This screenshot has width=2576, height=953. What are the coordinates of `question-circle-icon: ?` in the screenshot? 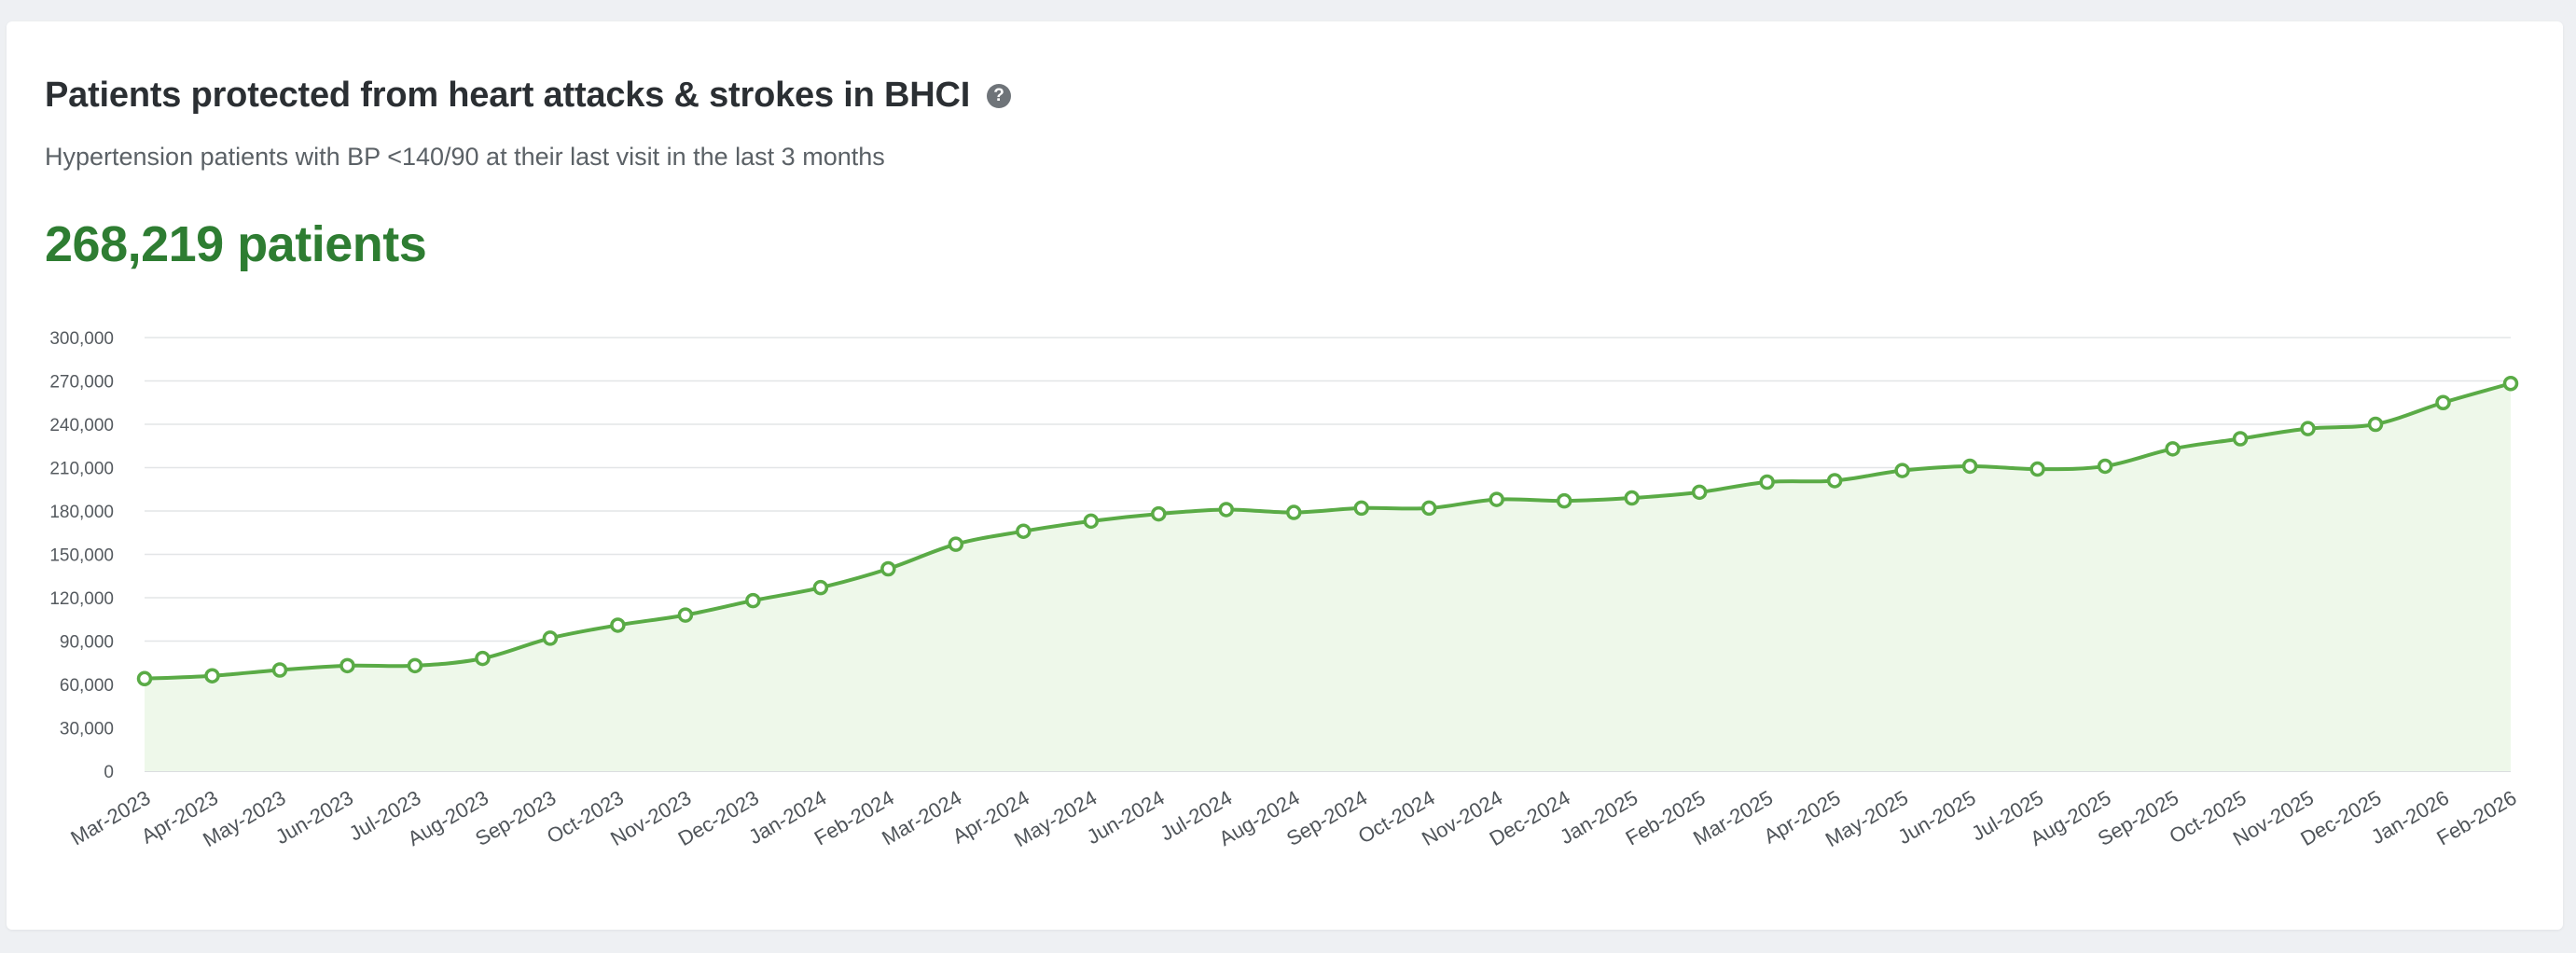 It's located at (999, 95).